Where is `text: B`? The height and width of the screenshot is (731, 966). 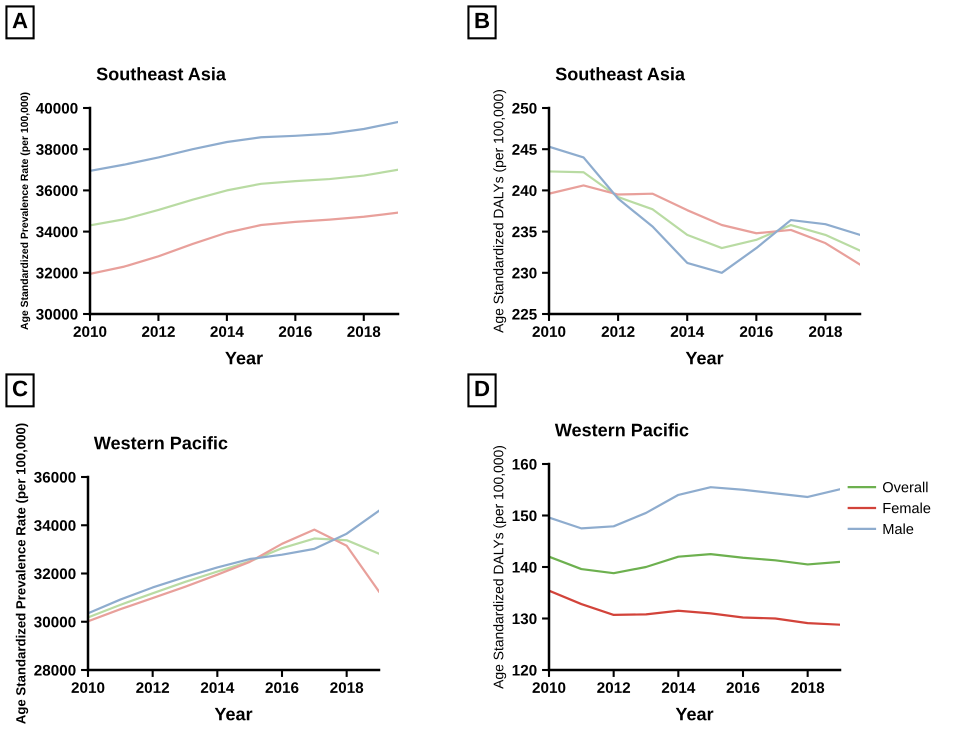 text: B is located at coordinates (482, 20).